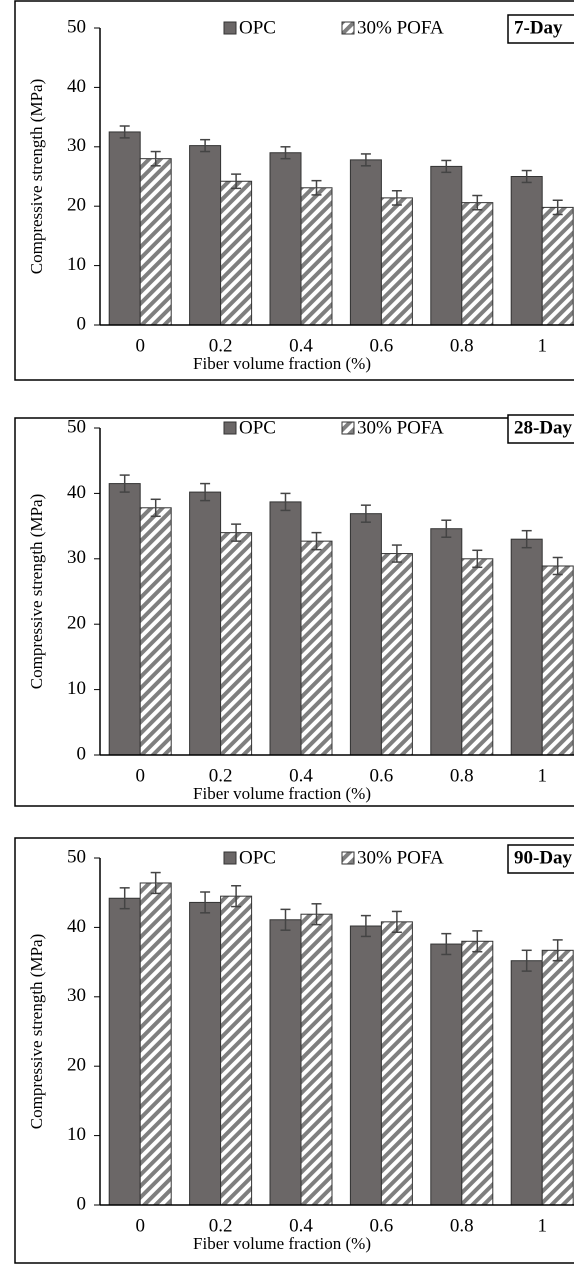 The width and height of the screenshot is (574, 1264). I want to click on y-tick-label: 40, so click(76, 86).